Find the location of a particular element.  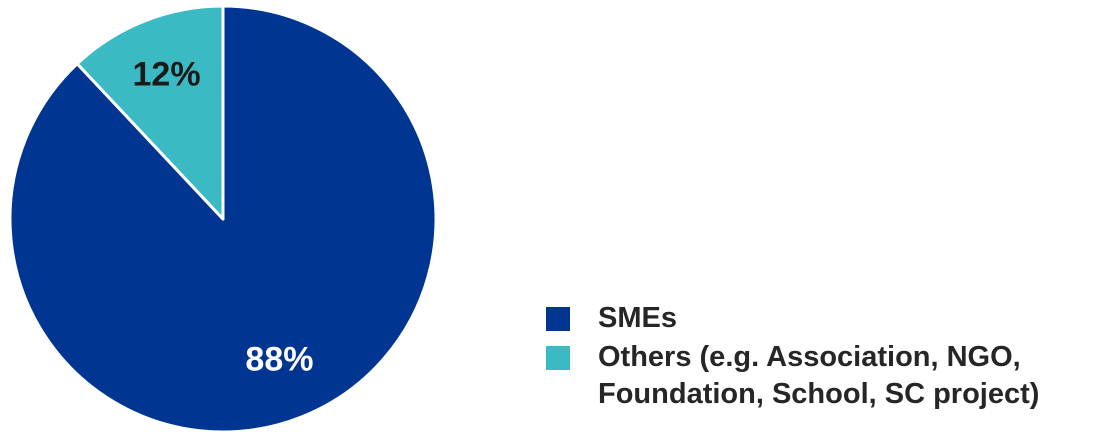

legend-item-smes: SMEs is located at coordinates (826, 318).